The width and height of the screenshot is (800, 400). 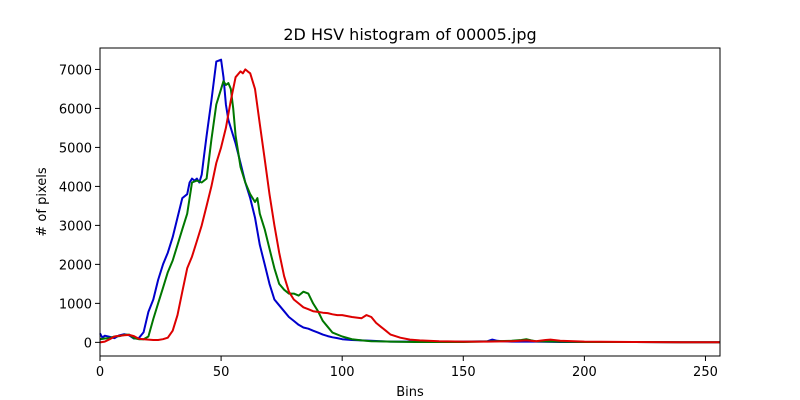 What do you see at coordinates (42, 201) in the screenshot?
I see `y-axis-label: # of pixels` at bounding box center [42, 201].